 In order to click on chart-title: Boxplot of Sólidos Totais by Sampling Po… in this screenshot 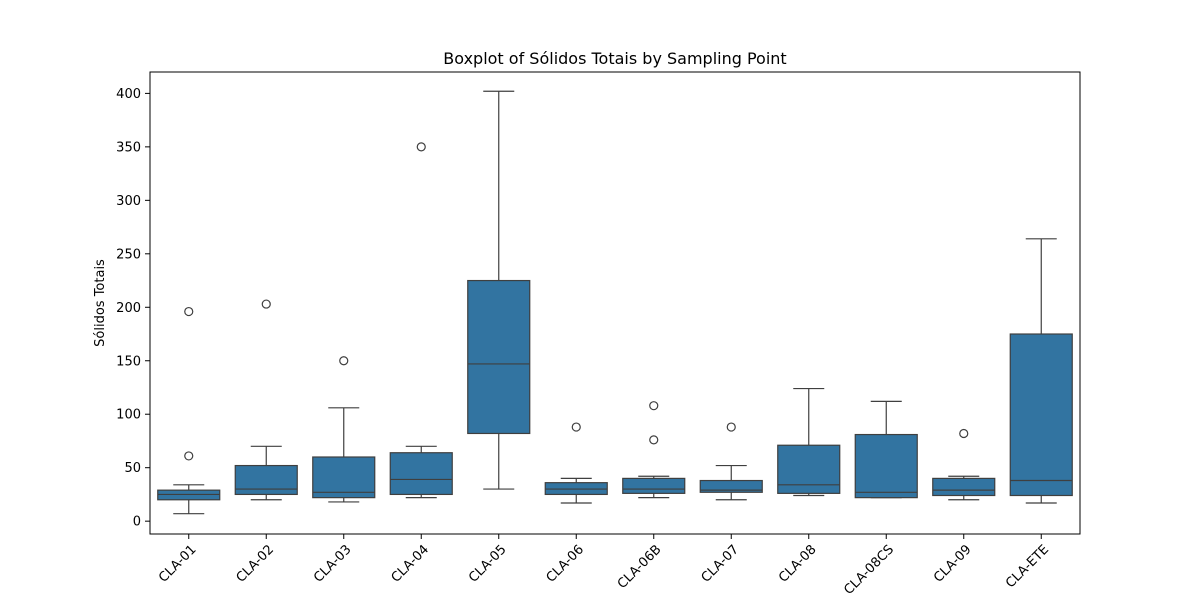, I will do `click(614, 58)`.